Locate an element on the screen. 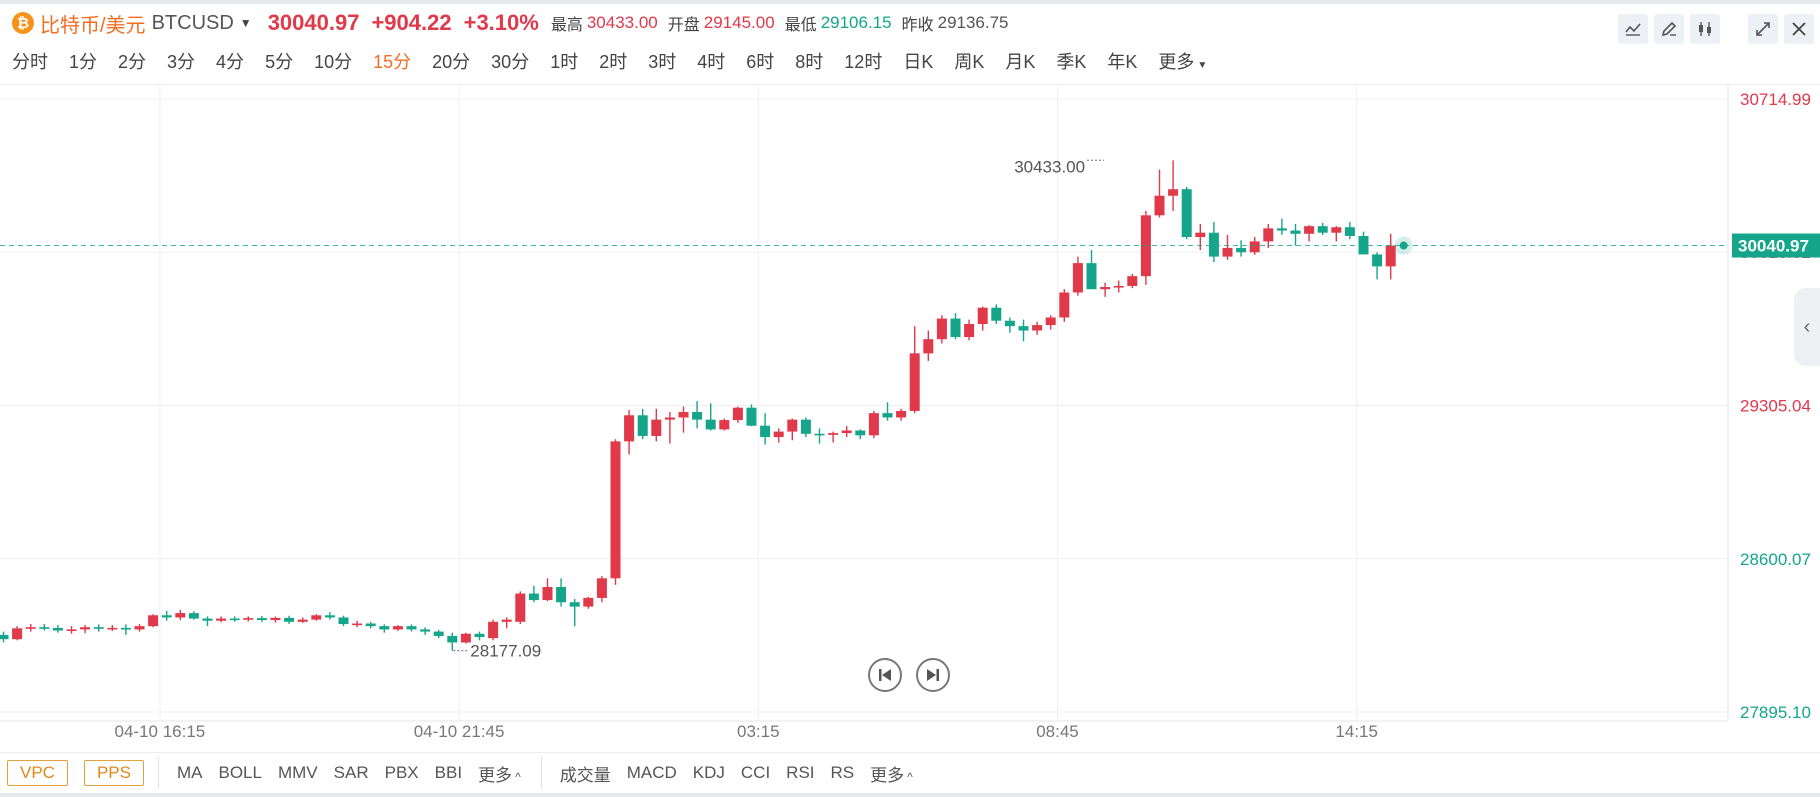  interval-tab: 12时 is located at coordinates (863, 61).